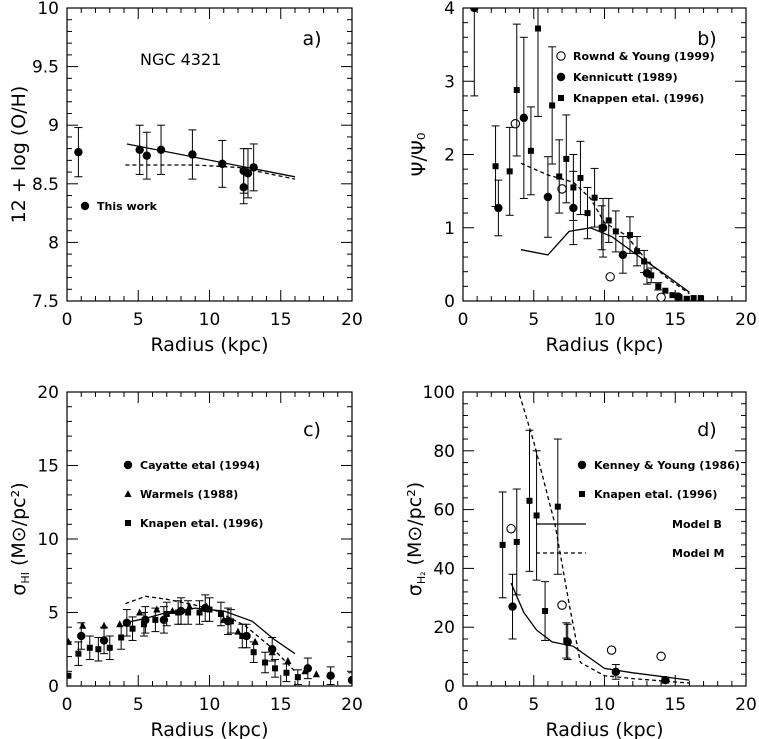 Image resolution: width=759 pixels, height=739 pixels. Describe the element at coordinates (53, 243) in the screenshot. I see `y-tick-label: 8` at that location.